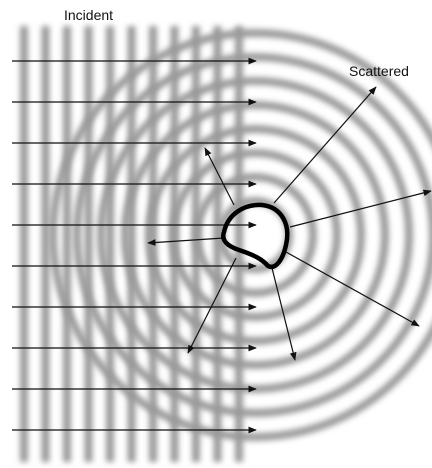 This screenshot has height=468, width=432. I want to click on scatterer, so click(255, 236).